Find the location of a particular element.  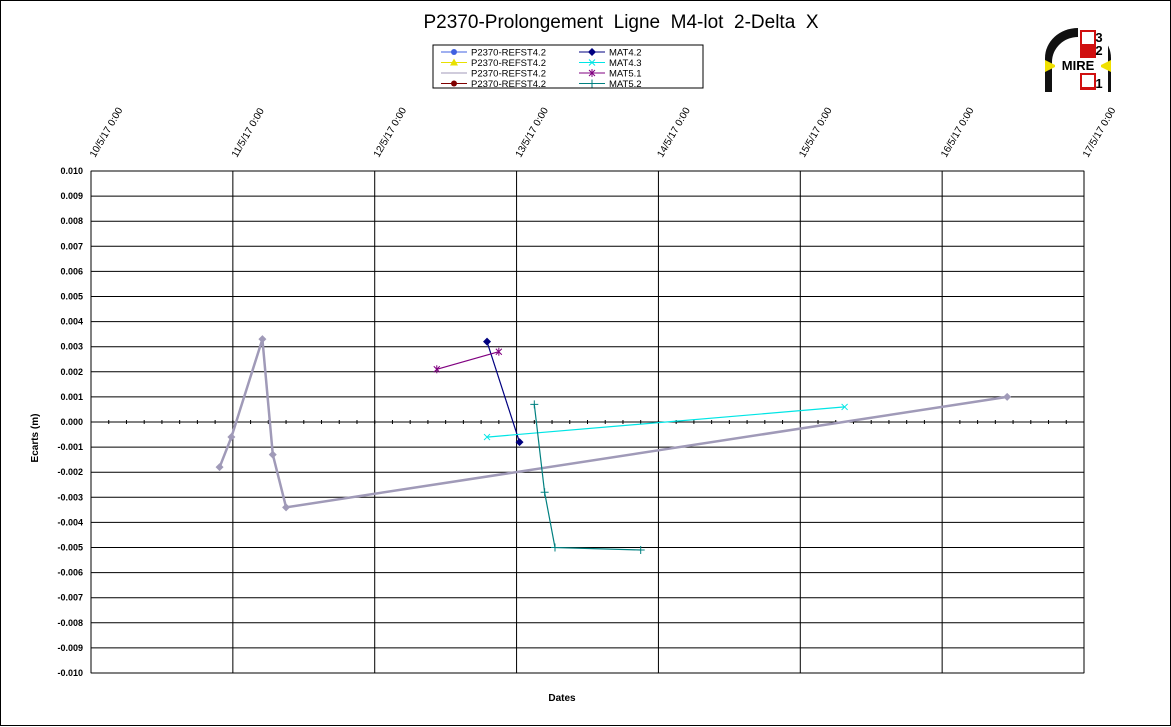

series-MAT4.3 is located at coordinates (665, 422).